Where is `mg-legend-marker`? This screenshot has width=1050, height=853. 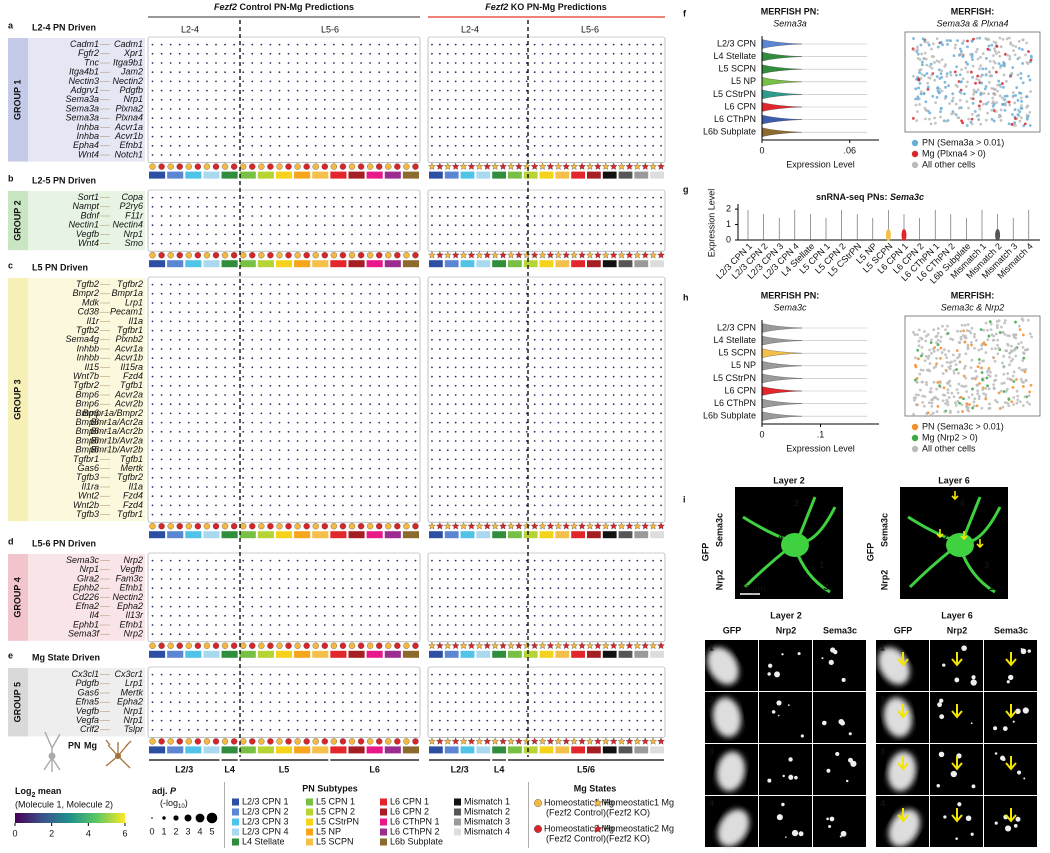 mg-legend-marker is located at coordinates (538, 803).